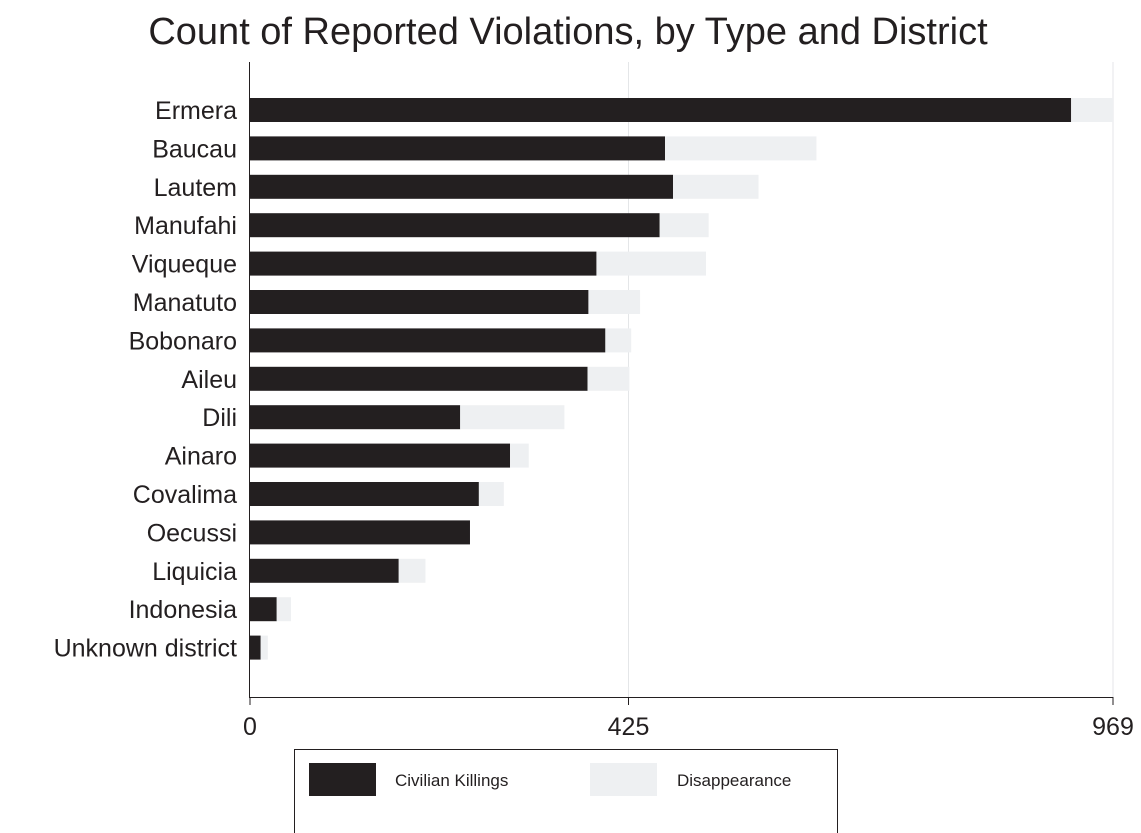  Describe the element at coordinates (380, 455) in the screenshot. I see `bar-ainaro-civilian-killings` at that location.